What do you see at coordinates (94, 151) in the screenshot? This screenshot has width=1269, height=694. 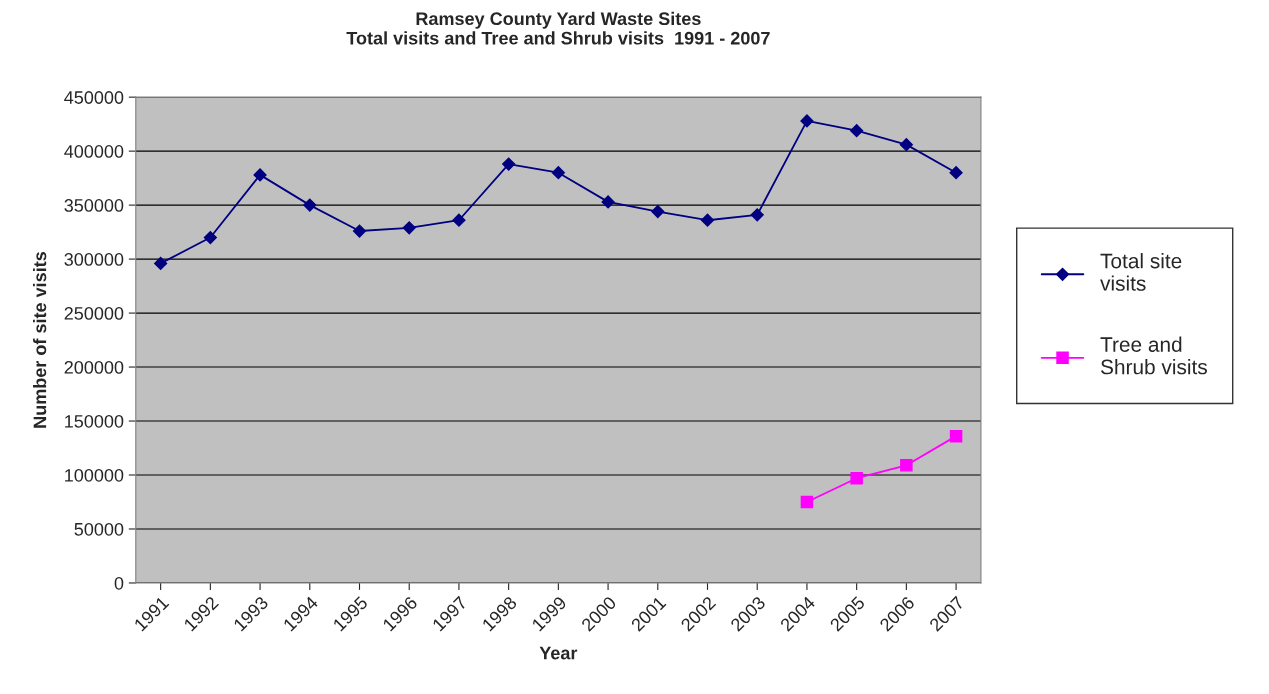 I see `y-tick-label: 400000` at bounding box center [94, 151].